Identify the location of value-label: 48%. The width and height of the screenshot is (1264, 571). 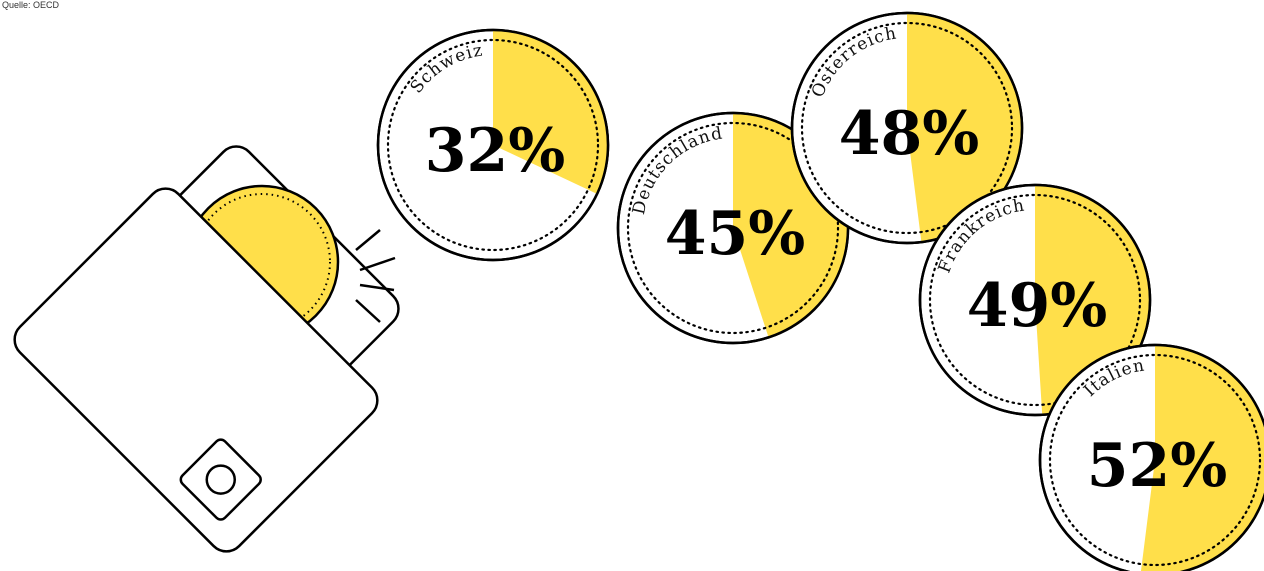
(909, 134).